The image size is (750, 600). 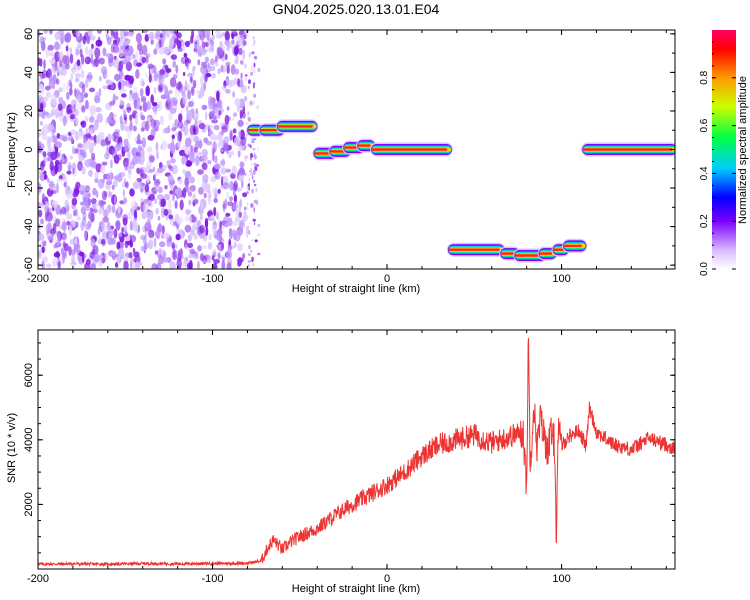 I want to click on snr-y-label: SNR (10 * v/v), so click(x=12, y=448).